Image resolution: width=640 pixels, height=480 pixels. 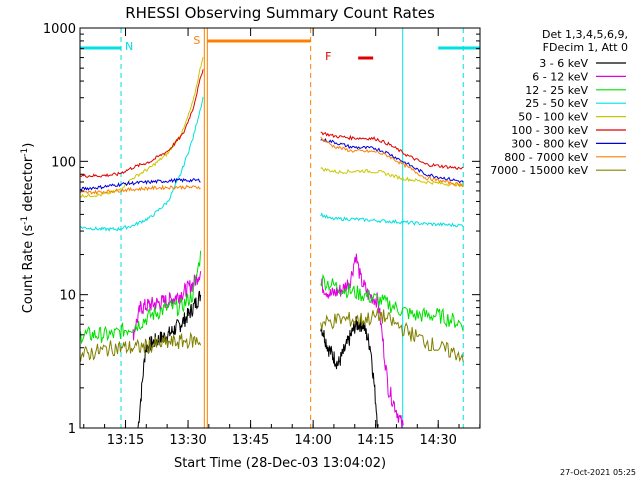 I want to click on y-tick-label-3: 1000, so click(x=59, y=29).